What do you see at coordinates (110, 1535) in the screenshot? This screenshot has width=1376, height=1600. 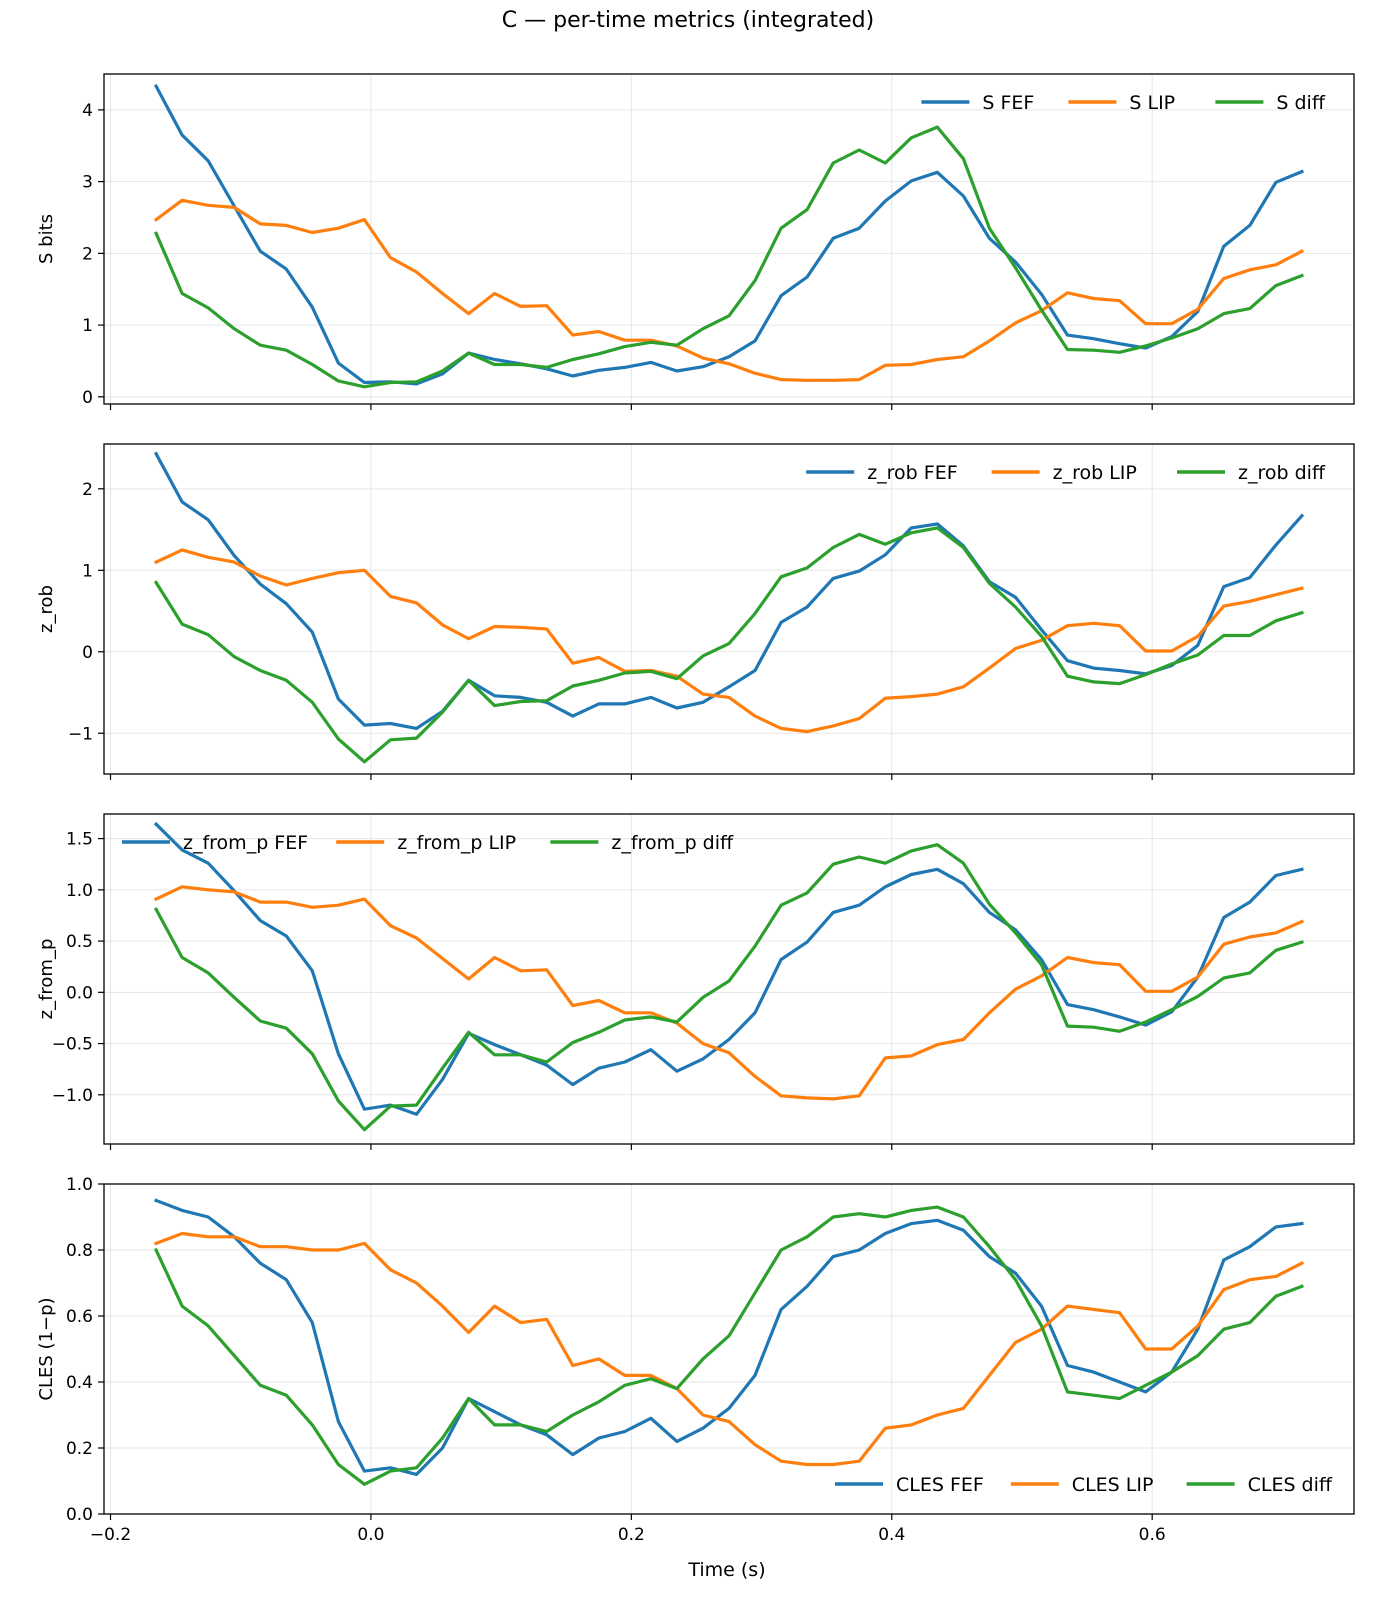 I see `x-tick-label: −0.2` at bounding box center [110, 1535].